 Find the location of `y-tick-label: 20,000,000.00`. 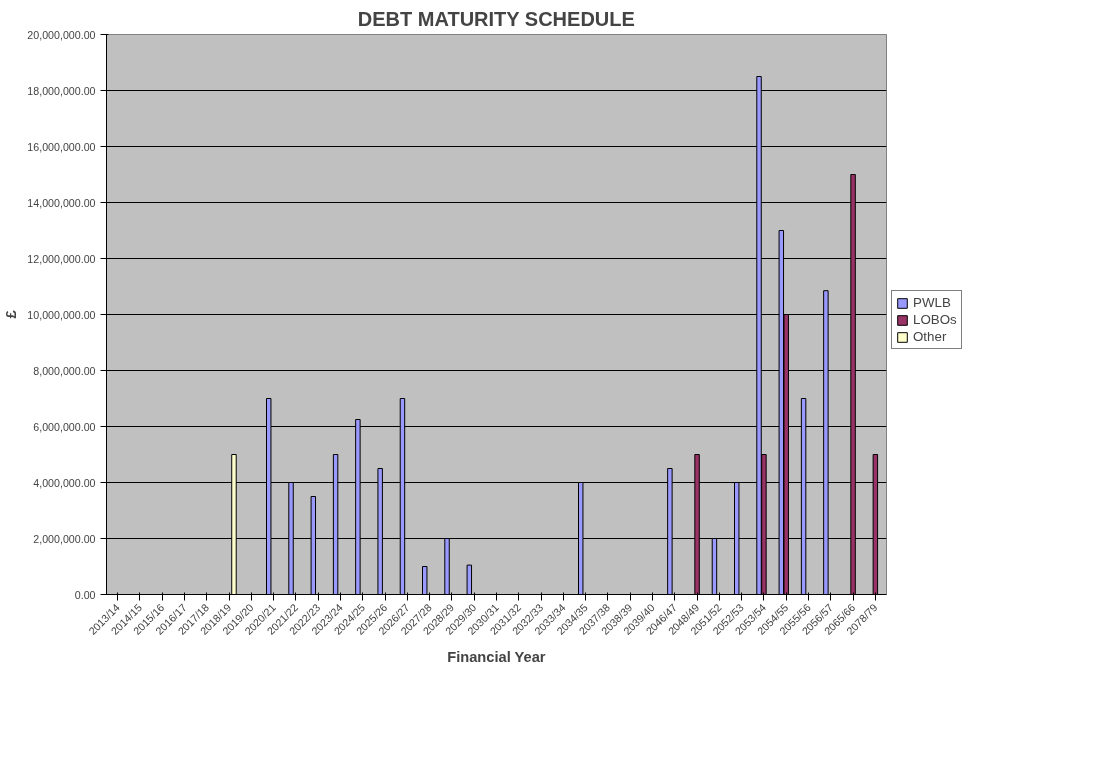

y-tick-label: 20,000,000.00 is located at coordinates (61, 34).